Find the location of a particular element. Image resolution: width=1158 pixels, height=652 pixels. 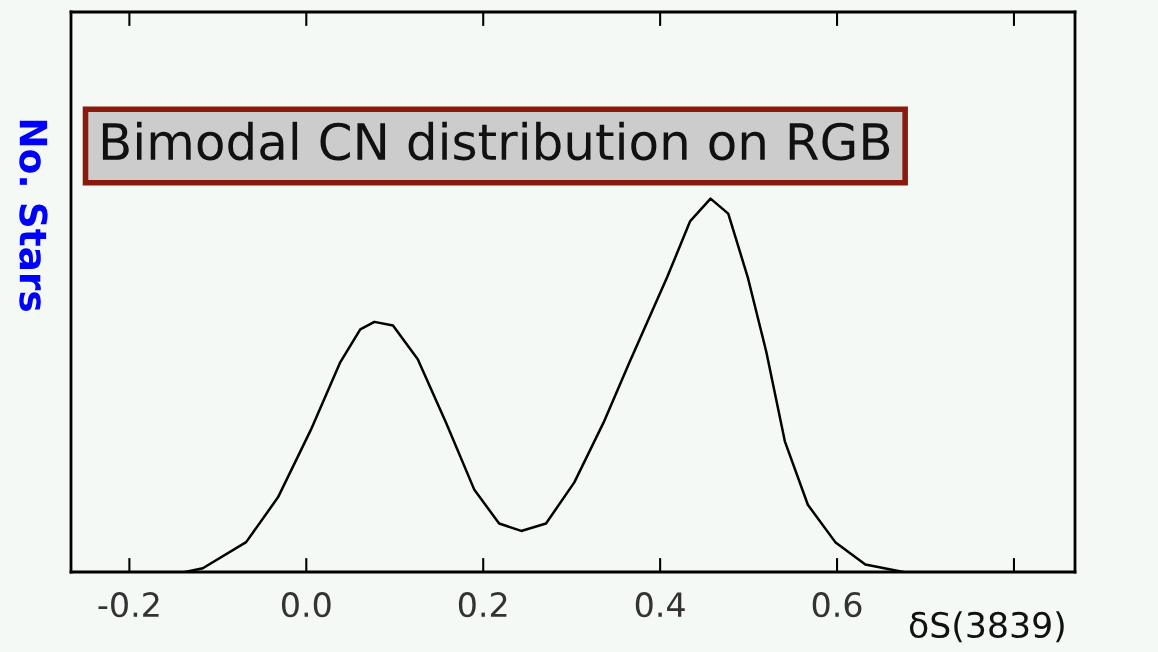

x-tick-label: 0.6 is located at coordinates (837, 605).